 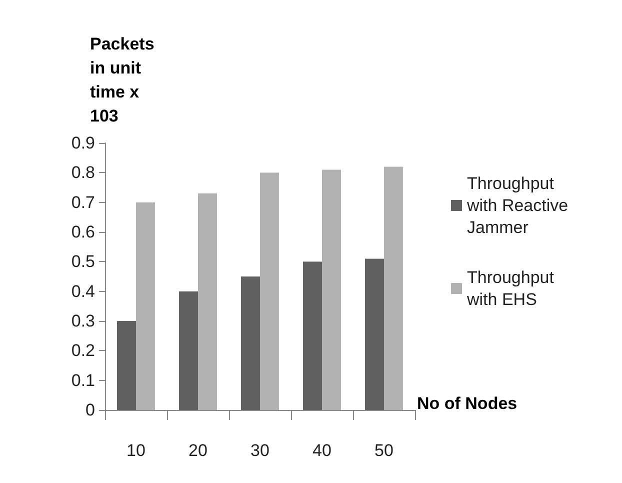 What do you see at coordinates (83, 380) in the screenshot?
I see `y-tick-label: 0.1` at bounding box center [83, 380].